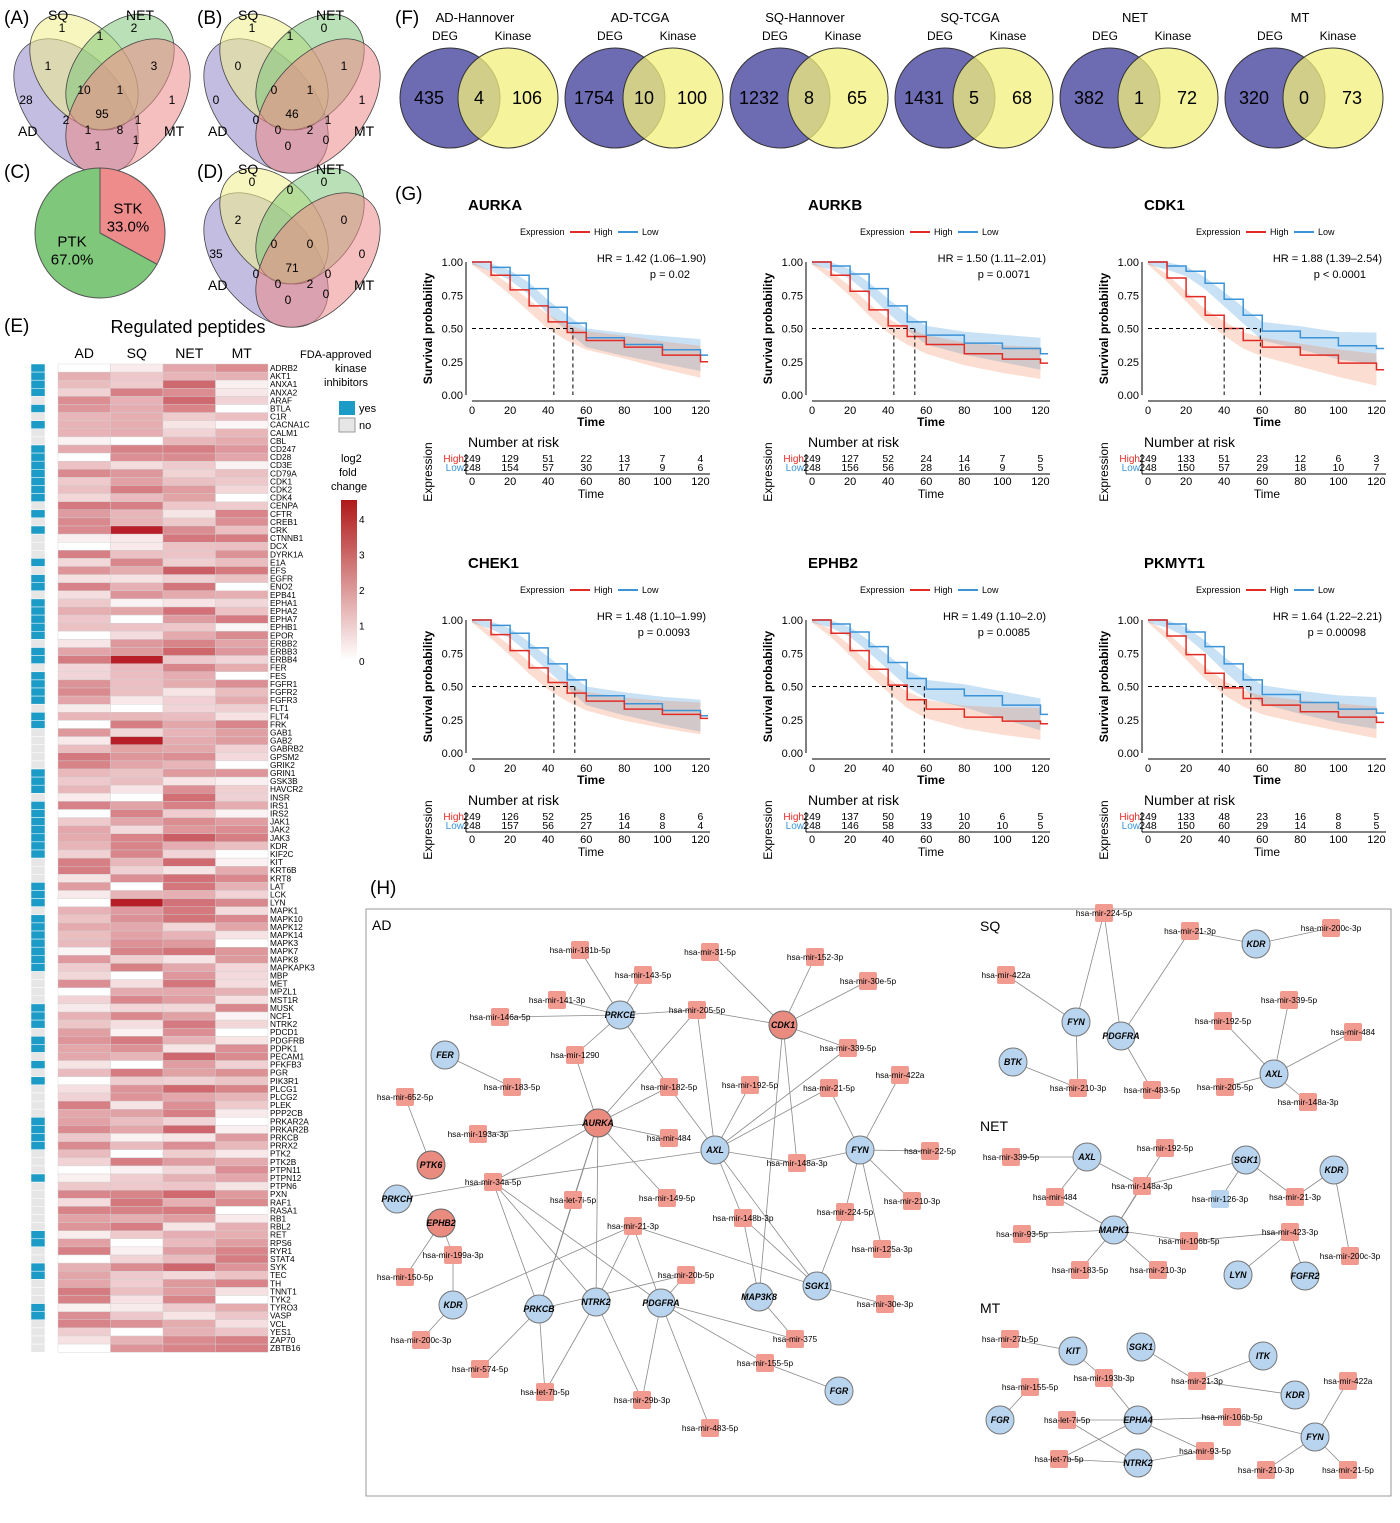 The image size is (1400, 1523). What do you see at coordinates (1263, 1356) in the screenshot?
I see `kinase-label: ITK` at bounding box center [1263, 1356].